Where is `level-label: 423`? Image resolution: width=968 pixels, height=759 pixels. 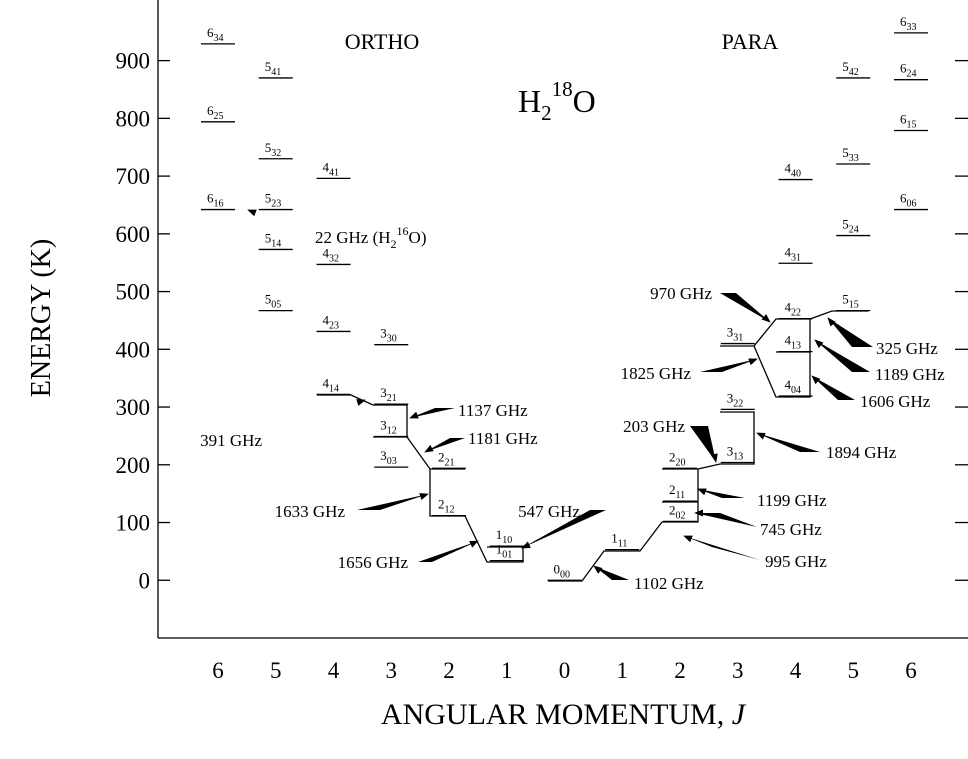
level-label: 423 is located at coordinates (331, 321).